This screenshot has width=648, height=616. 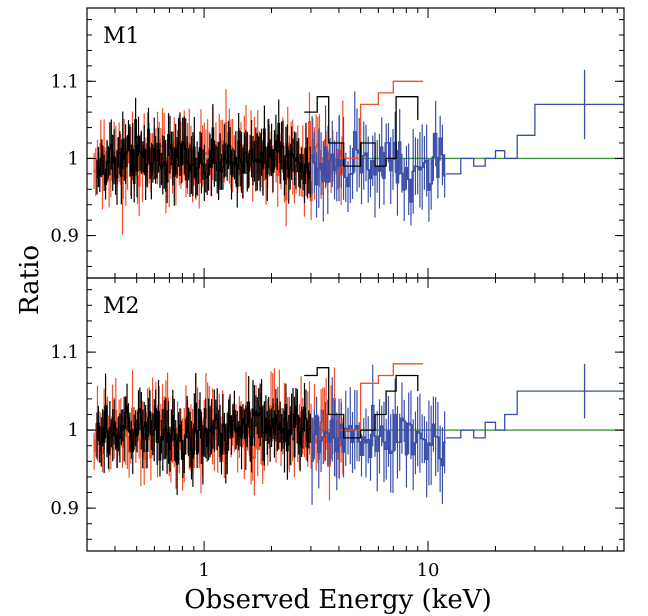 I want to click on xtick-label: 10, so click(x=428, y=570).